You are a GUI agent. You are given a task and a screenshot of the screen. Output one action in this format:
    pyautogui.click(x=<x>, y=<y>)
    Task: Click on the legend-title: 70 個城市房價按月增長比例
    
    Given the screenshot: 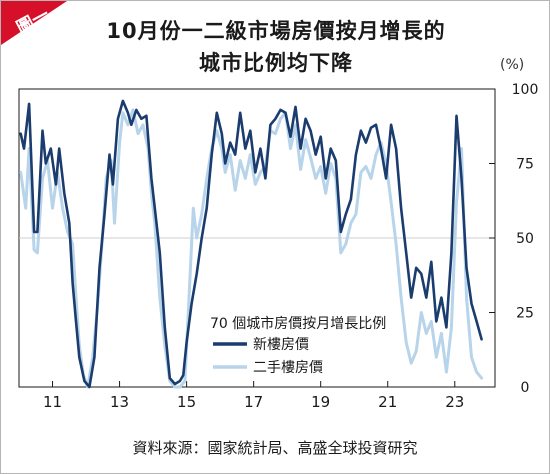 What is the action you would take?
    pyautogui.click(x=298, y=323)
    